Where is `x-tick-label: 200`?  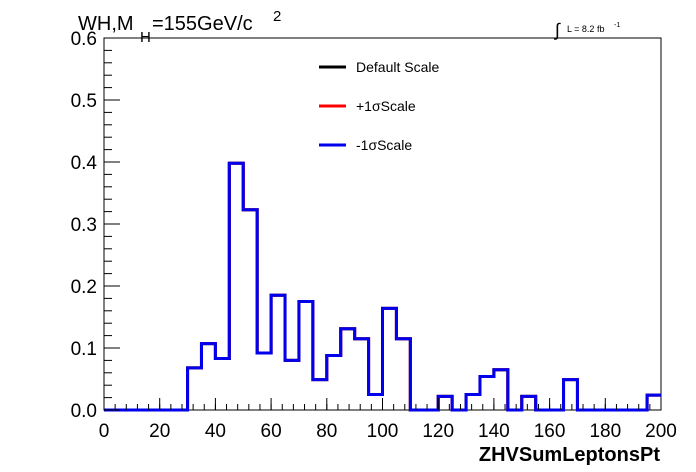 x-tick-label: 200 is located at coordinates (661, 431).